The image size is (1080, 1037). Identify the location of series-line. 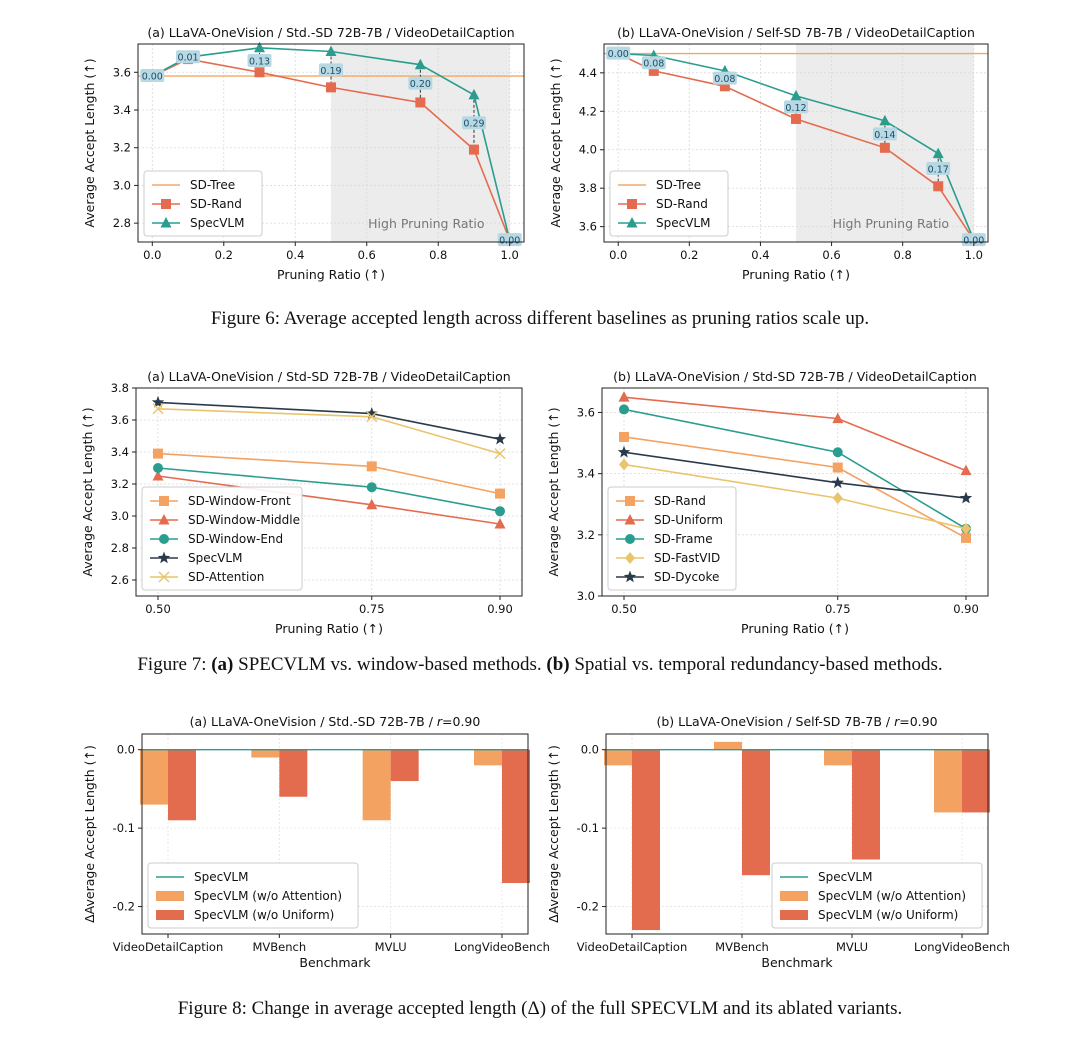
(329, 420).